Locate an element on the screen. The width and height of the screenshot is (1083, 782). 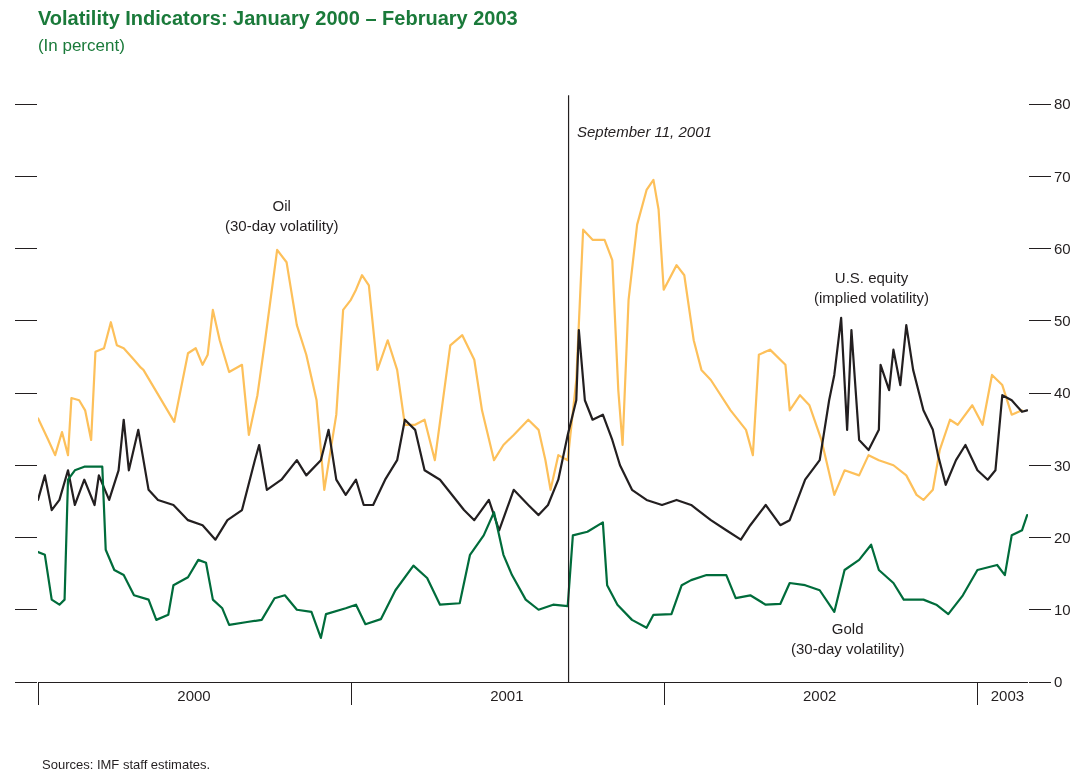
y-tick-label: 80 is located at coordinates (1062, 104).